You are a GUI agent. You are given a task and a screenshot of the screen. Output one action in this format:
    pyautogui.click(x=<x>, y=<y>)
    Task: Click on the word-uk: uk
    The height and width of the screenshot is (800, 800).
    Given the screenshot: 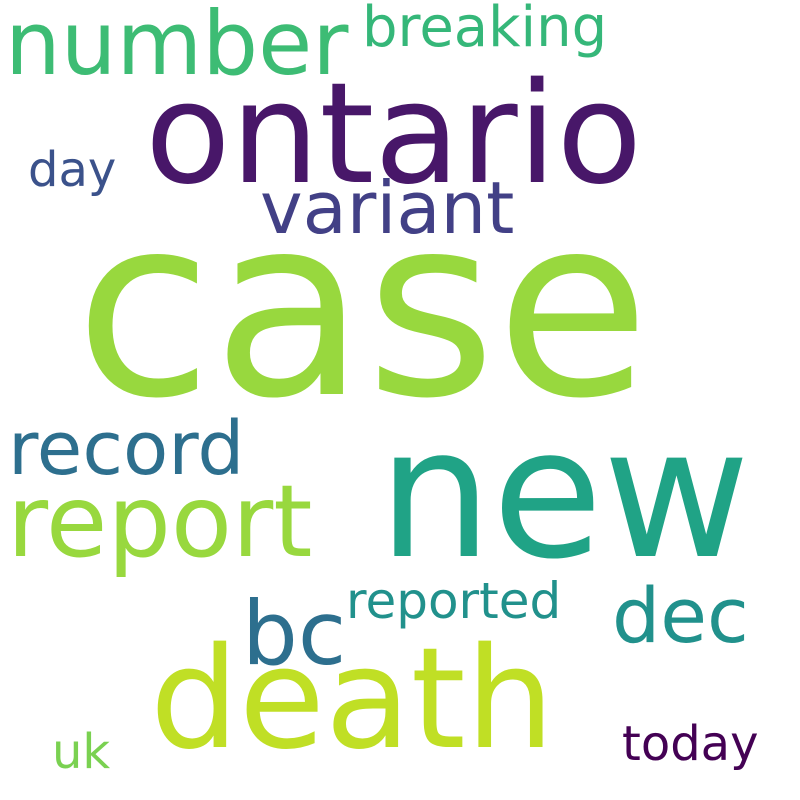 What is the action you would take?
    pyautogui.click(x=81, y=752)
    